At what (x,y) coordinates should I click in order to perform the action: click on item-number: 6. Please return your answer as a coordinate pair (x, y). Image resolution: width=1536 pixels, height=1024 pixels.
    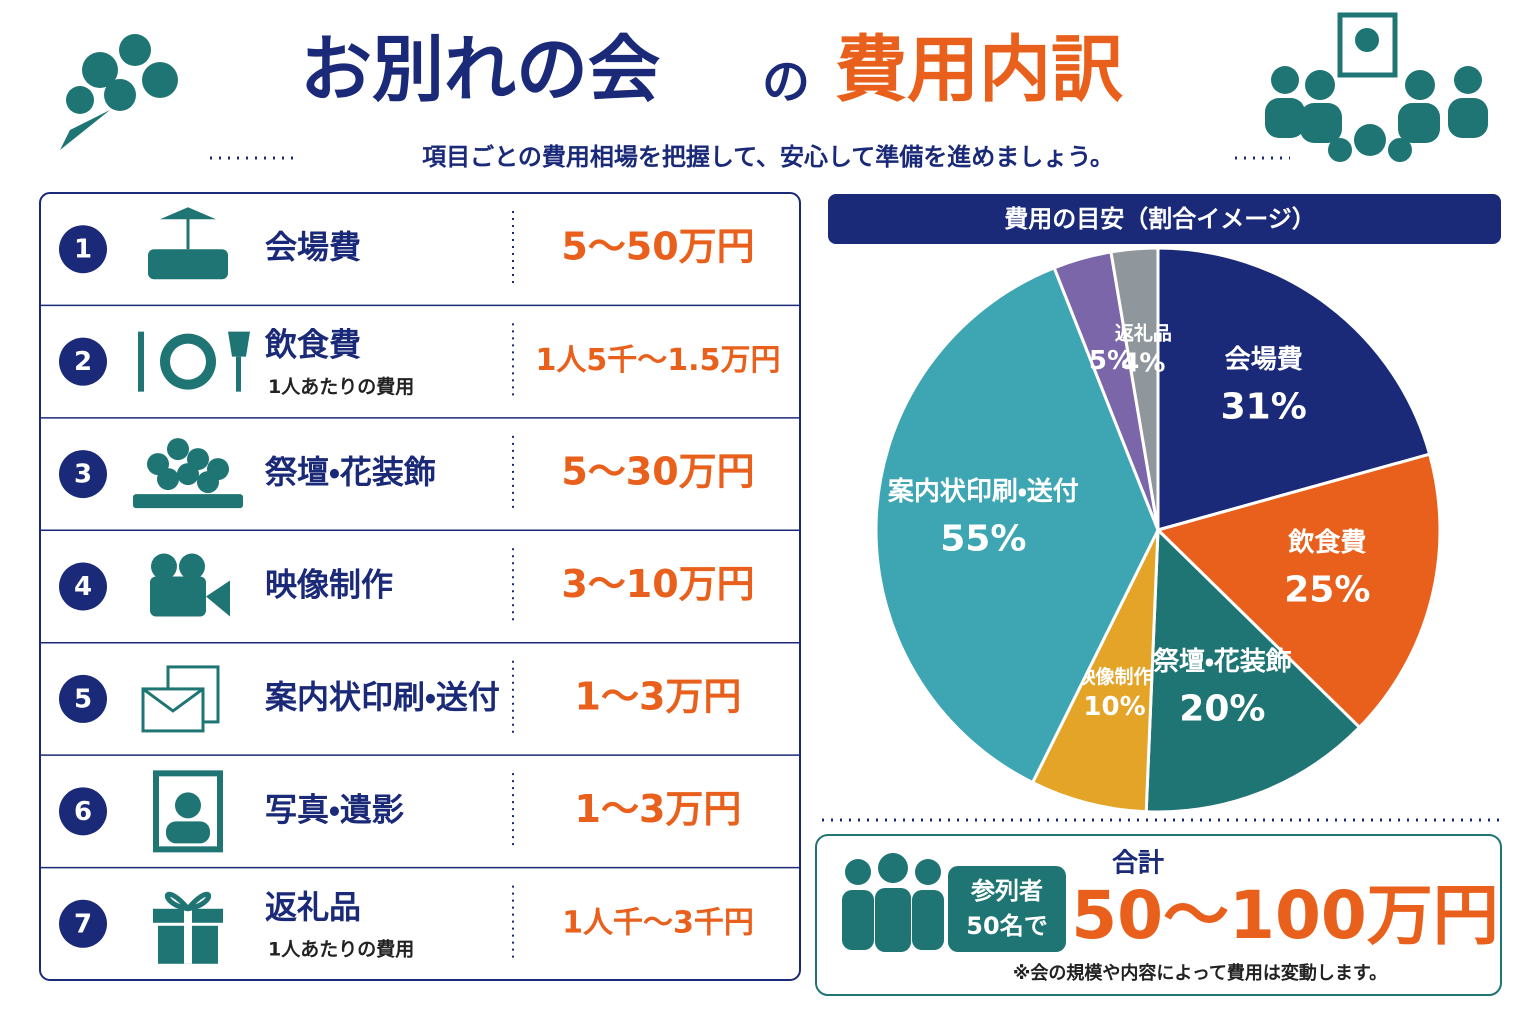
    Looking at the image, I should click on (83, 812).